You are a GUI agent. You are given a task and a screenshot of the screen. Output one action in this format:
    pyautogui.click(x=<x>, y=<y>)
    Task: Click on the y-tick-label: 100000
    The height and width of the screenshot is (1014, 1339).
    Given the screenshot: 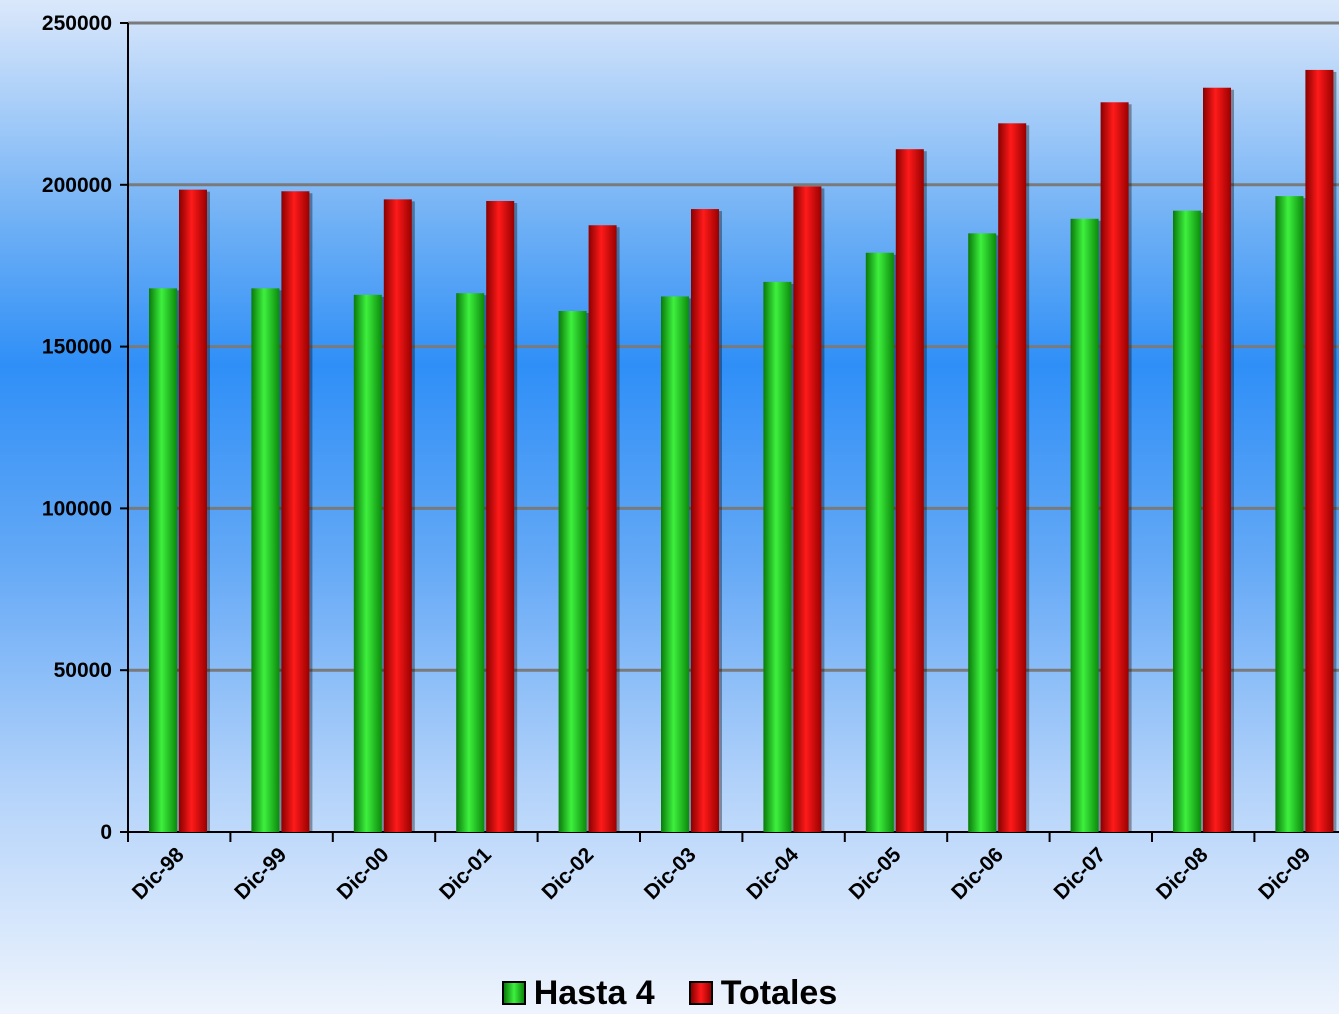 What is the action you would take?
    pyautogui.click(x=77, y=508)
    